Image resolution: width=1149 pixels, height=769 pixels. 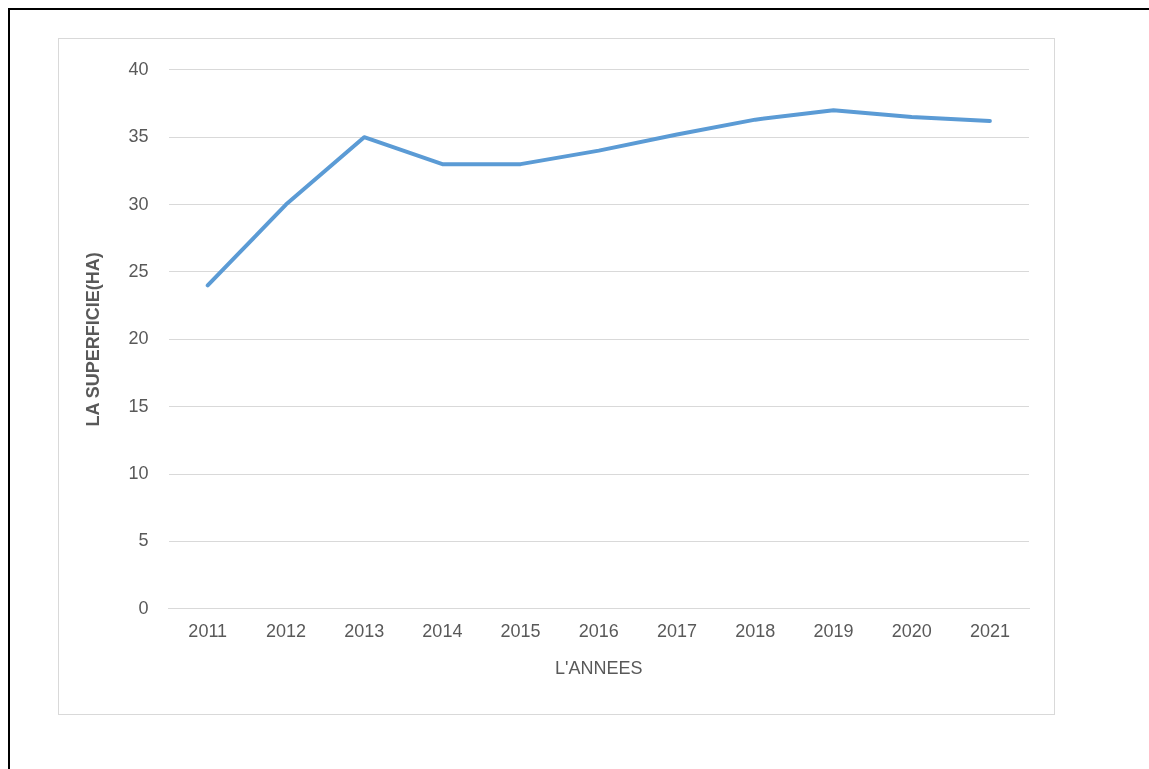 I want to click on x-tick-label: 2011, so click(x=208, y=630).